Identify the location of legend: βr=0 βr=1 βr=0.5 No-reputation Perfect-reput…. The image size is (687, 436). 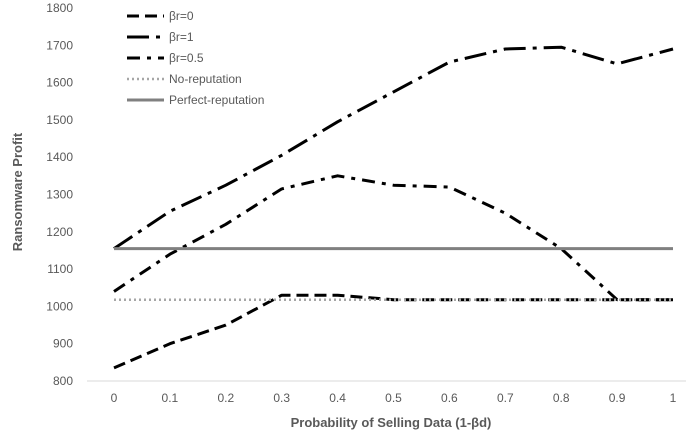
(195, 58).